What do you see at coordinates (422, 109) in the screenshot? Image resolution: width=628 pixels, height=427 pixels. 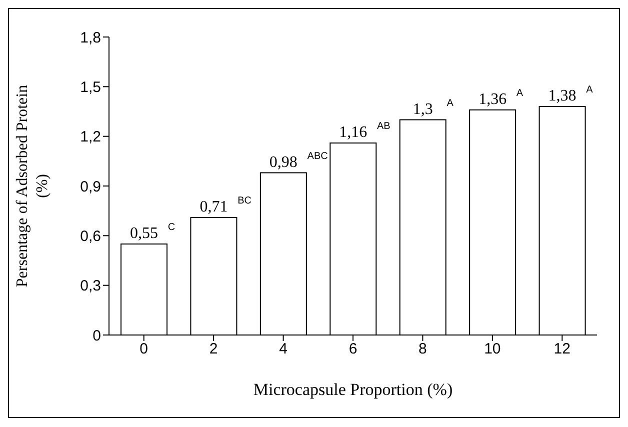 I see `data-label: 1,3` at bounding box center [422, 109].